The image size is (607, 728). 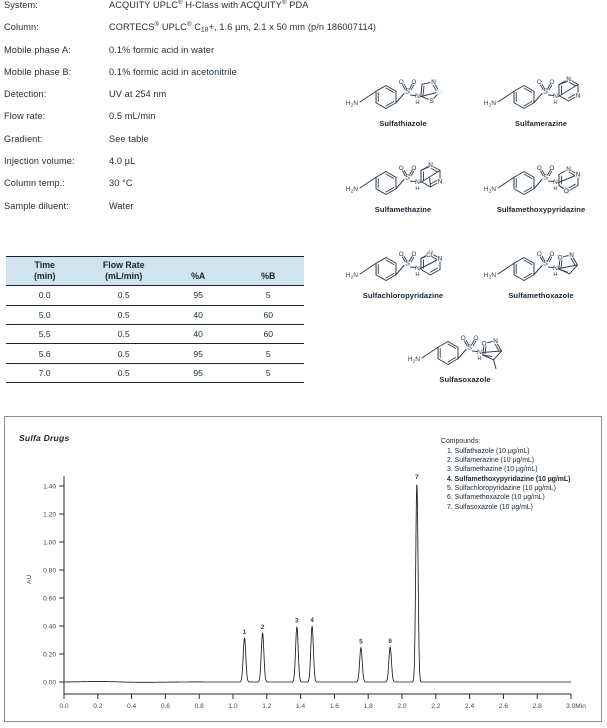 I want to click on legend-item: 2. Sulfamerazine (10 µg/mL), so click(x=491, y=461).